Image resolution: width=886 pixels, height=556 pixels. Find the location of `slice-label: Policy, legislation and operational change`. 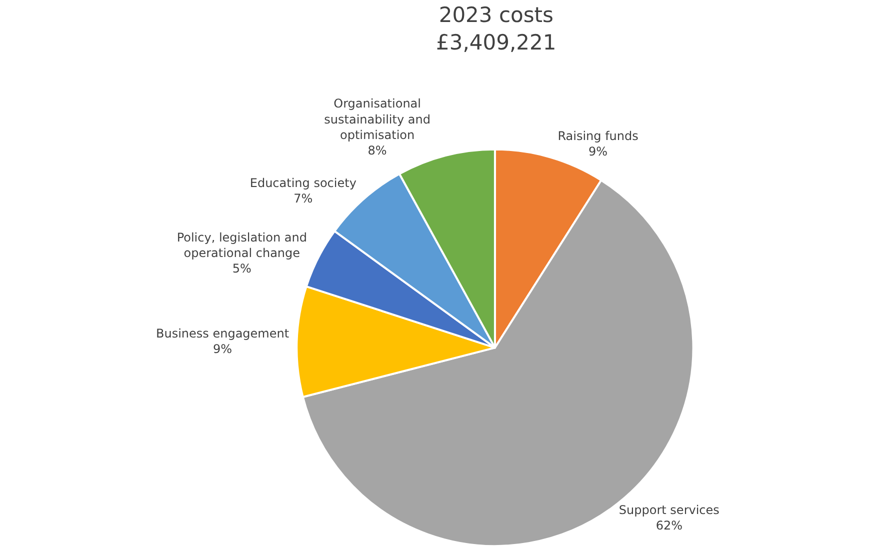

slice-label: Policy, legislation and operational change is located at coordinates (241, 245).